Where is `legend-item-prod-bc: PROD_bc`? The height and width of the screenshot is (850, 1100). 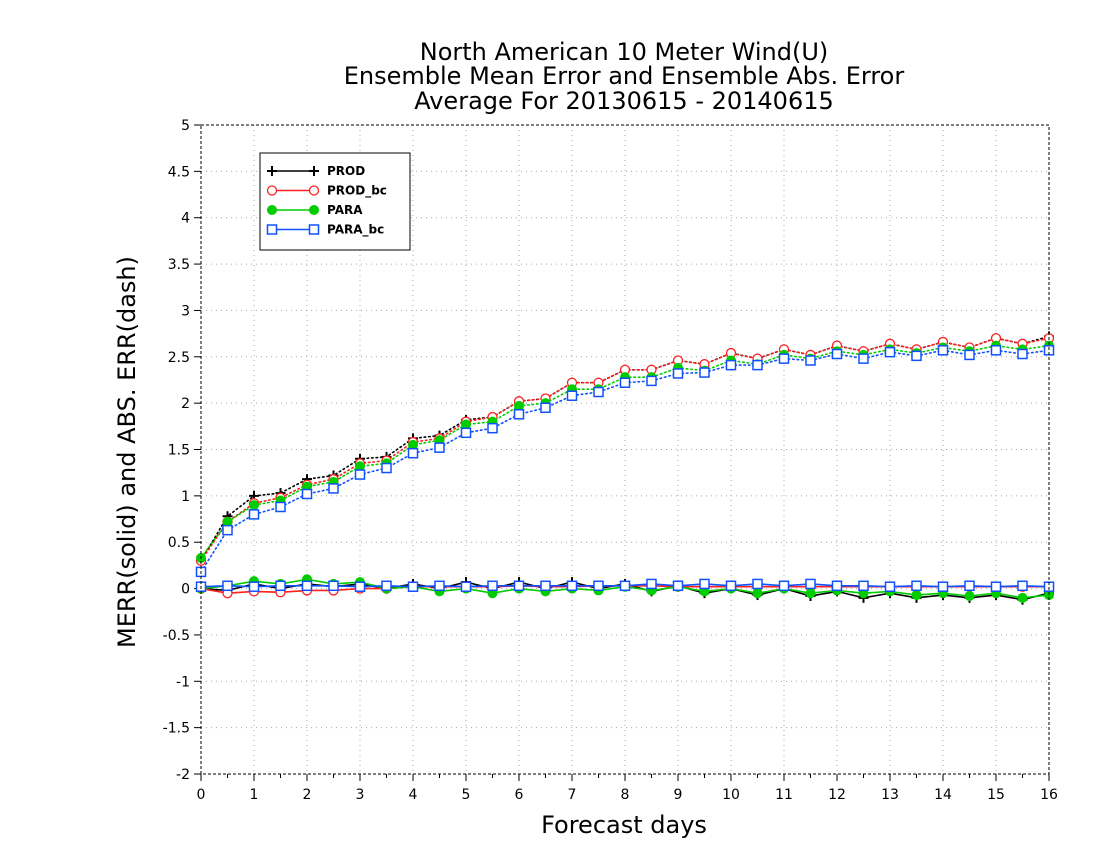 legend-item-prod-bc: PROD_bc is located at coordinates (326, 191).